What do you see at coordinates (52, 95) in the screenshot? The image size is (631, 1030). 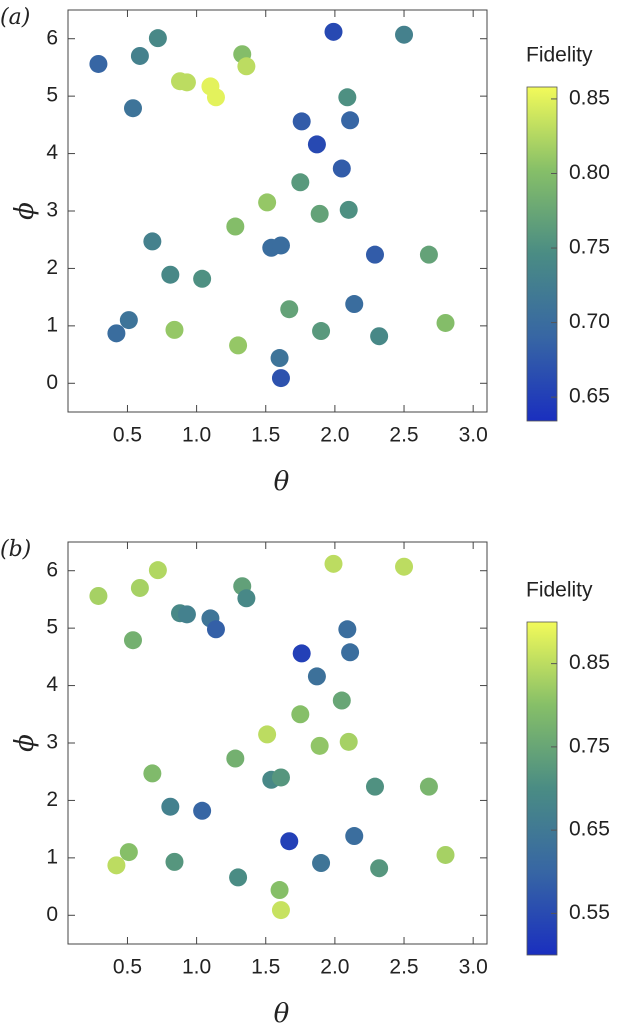 I see `y-tick-label: 5` at bounding box center [52, 95].